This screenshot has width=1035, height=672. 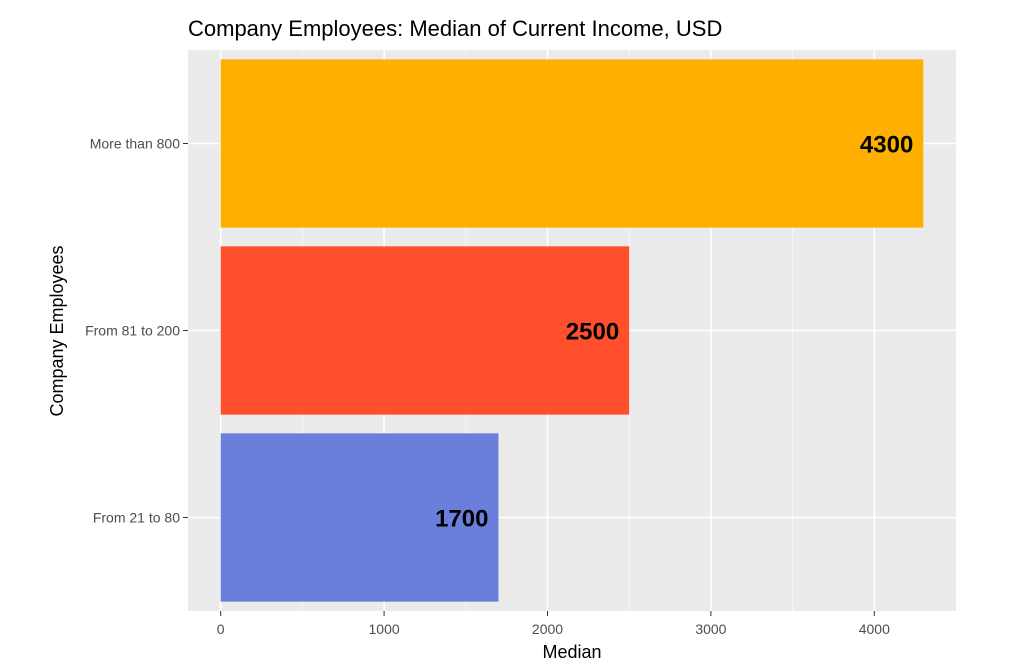 What do you see at coordinates (221, 629) in the screenshot?
I see `x-tick-label: 0` at bounding box center [221, 629].